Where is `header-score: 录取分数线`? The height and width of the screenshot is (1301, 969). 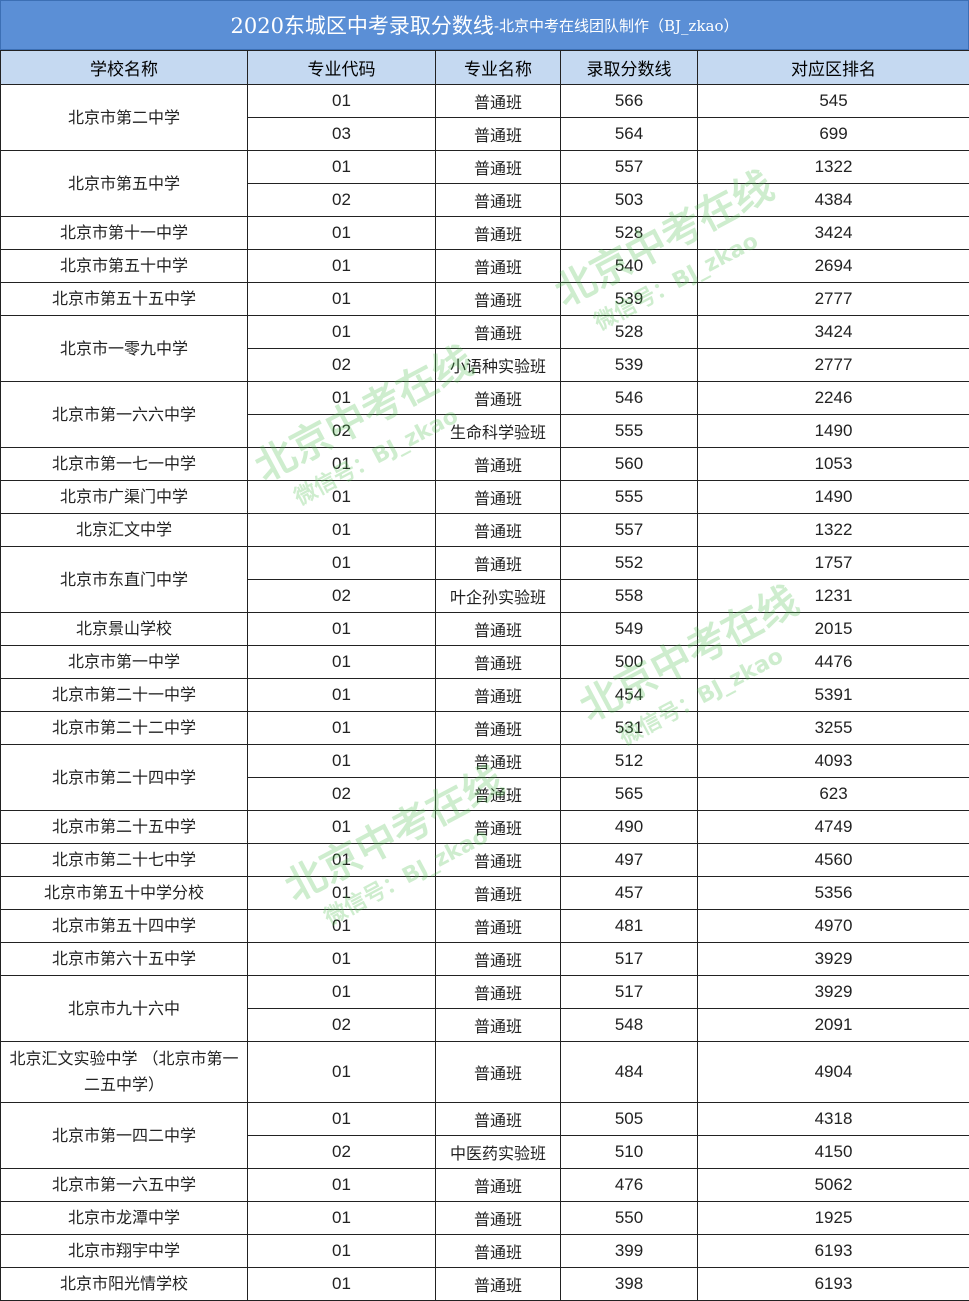 header-score: 录取分数线 is located at coordinates (629, 68).